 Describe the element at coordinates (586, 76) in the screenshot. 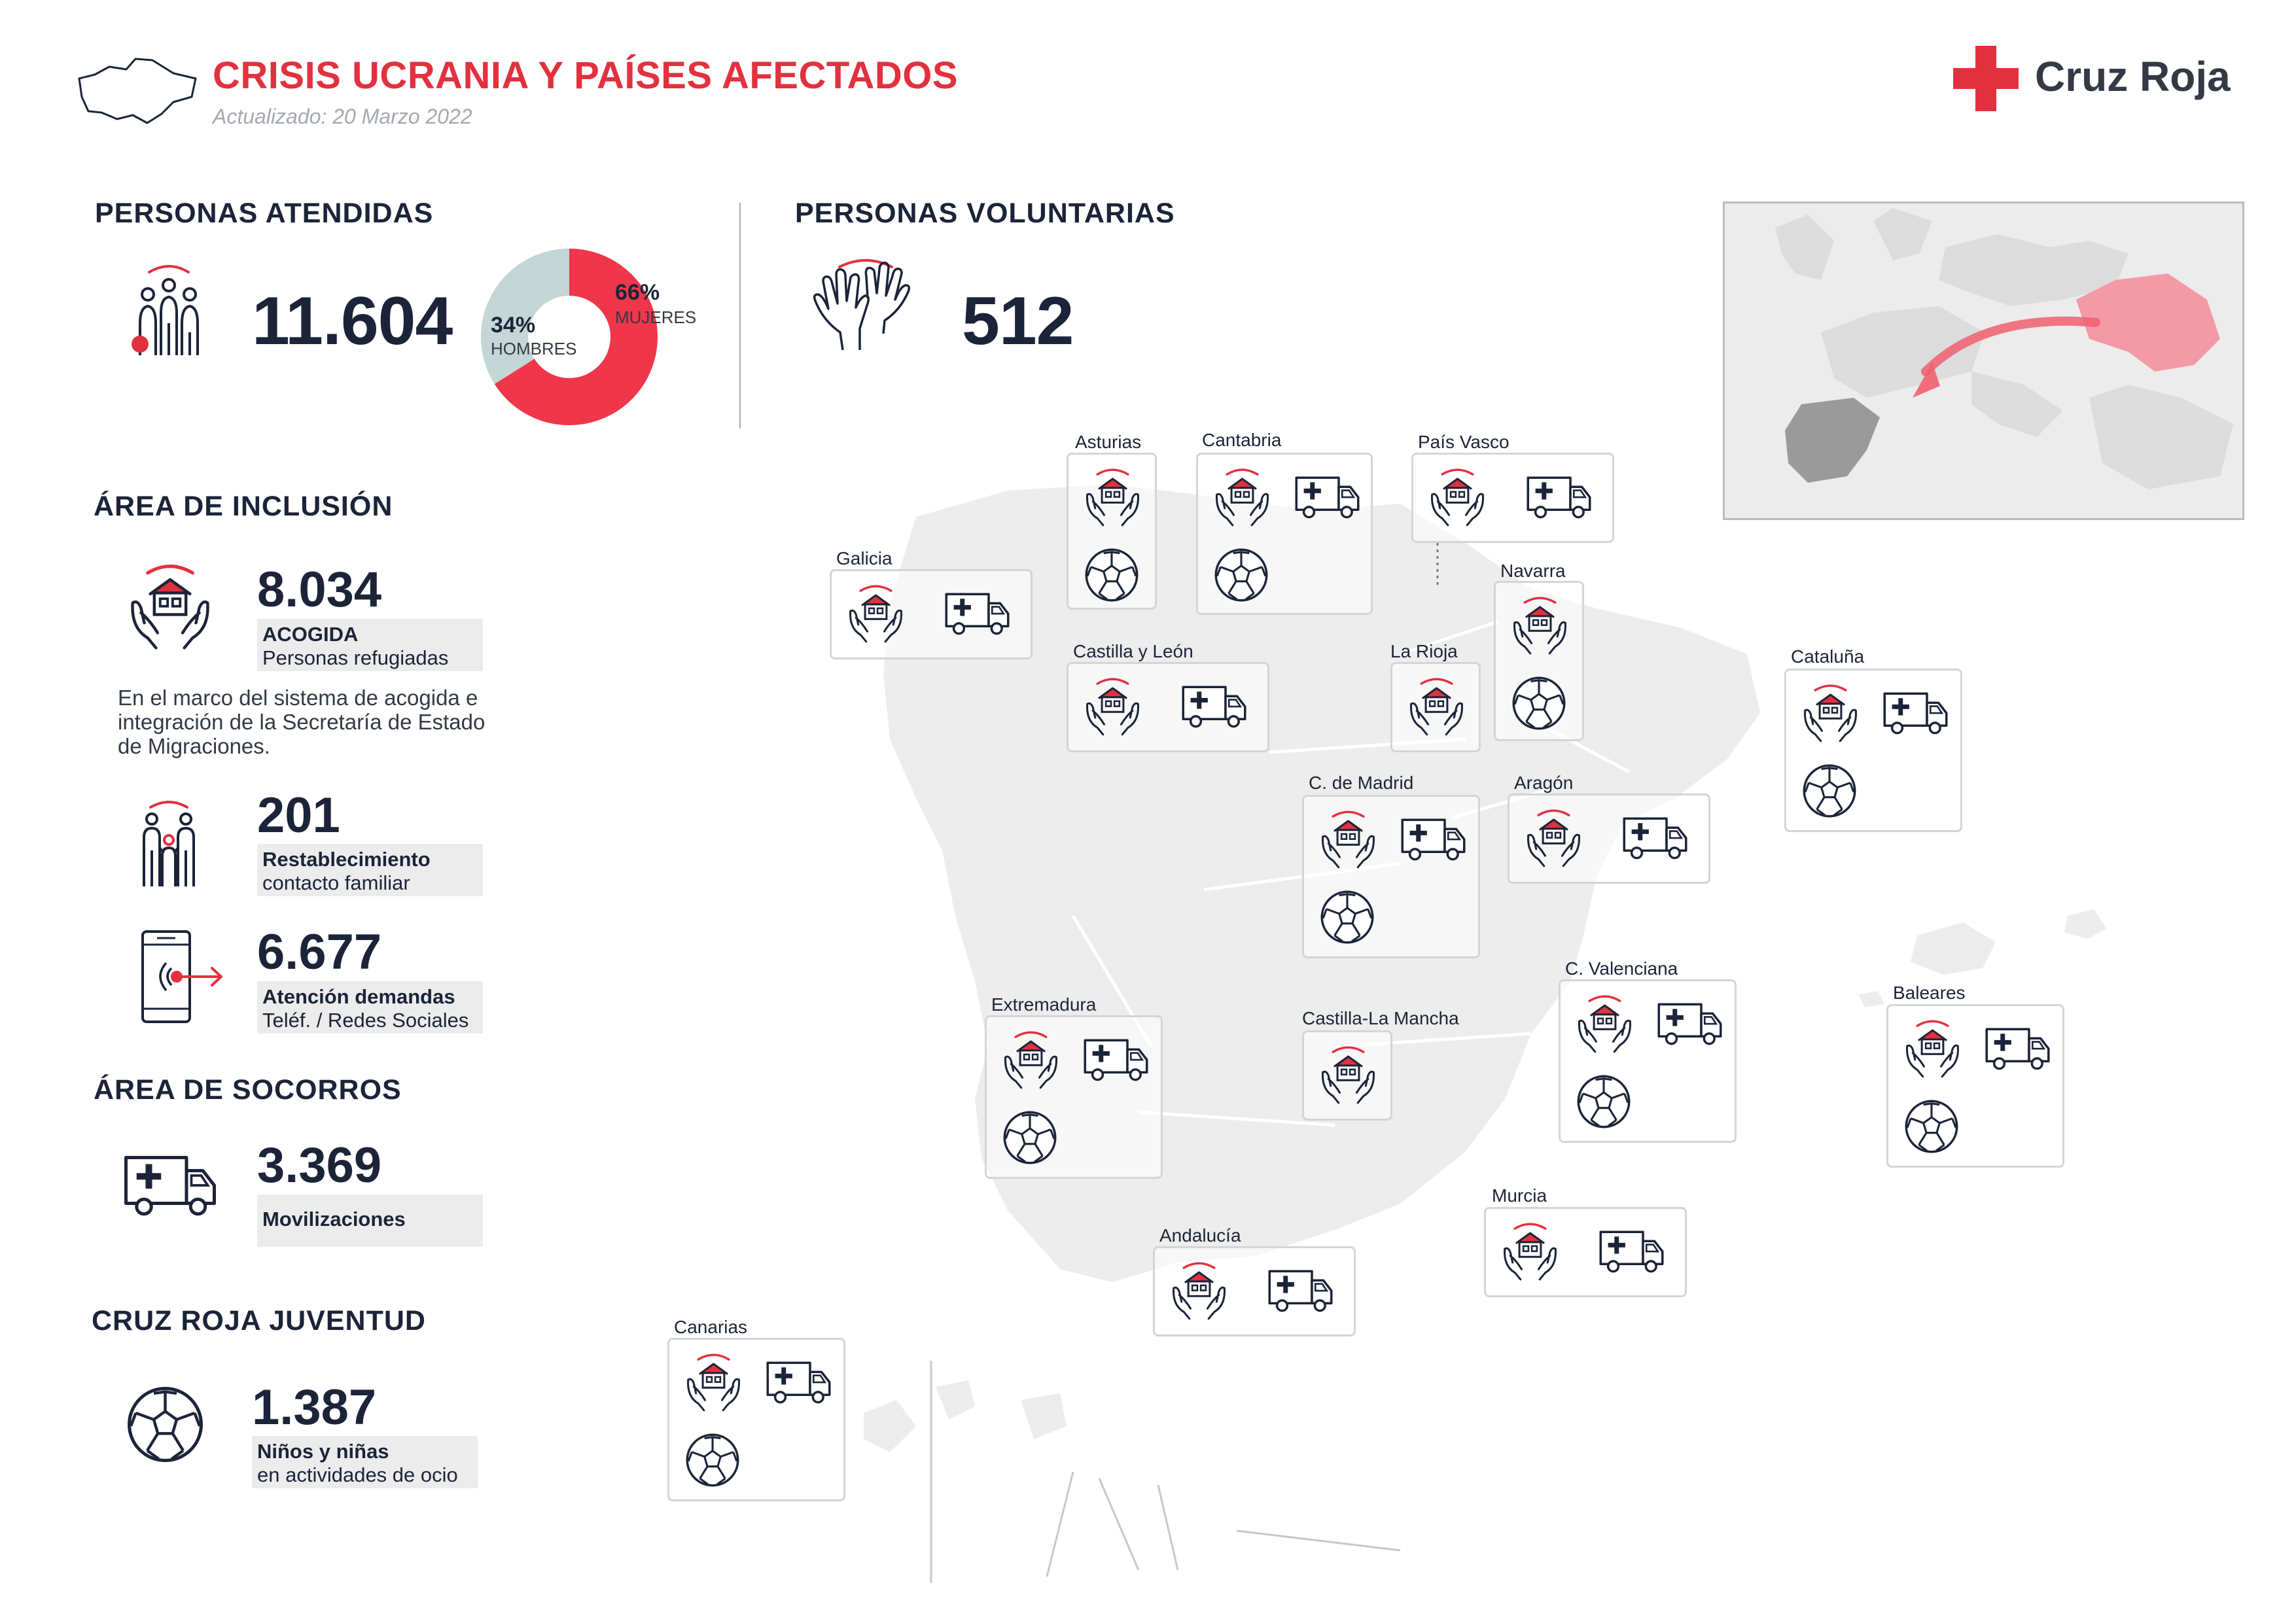

I see `page-title: CRISIS UCRANIA Y PAÍSES AFECTADOS` at that location.